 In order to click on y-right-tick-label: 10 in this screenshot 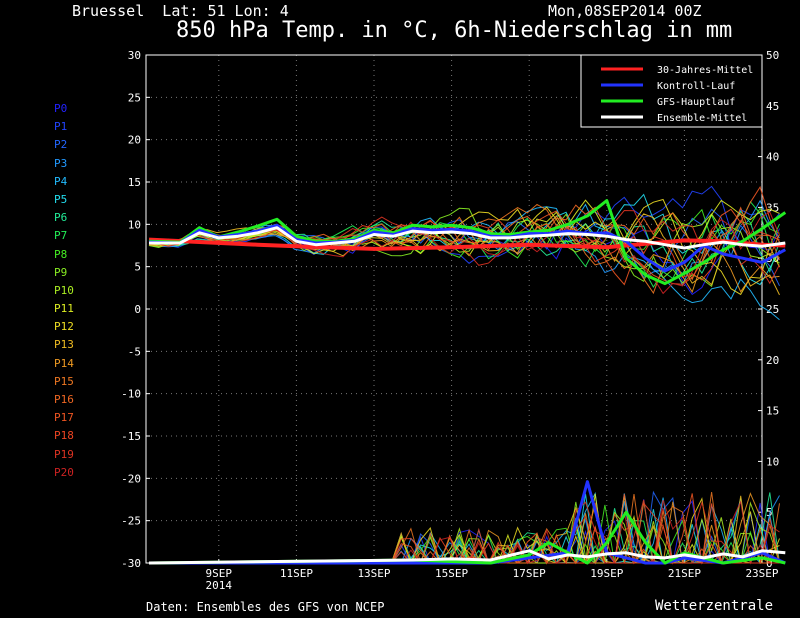, I will do `click(772, 461)`.